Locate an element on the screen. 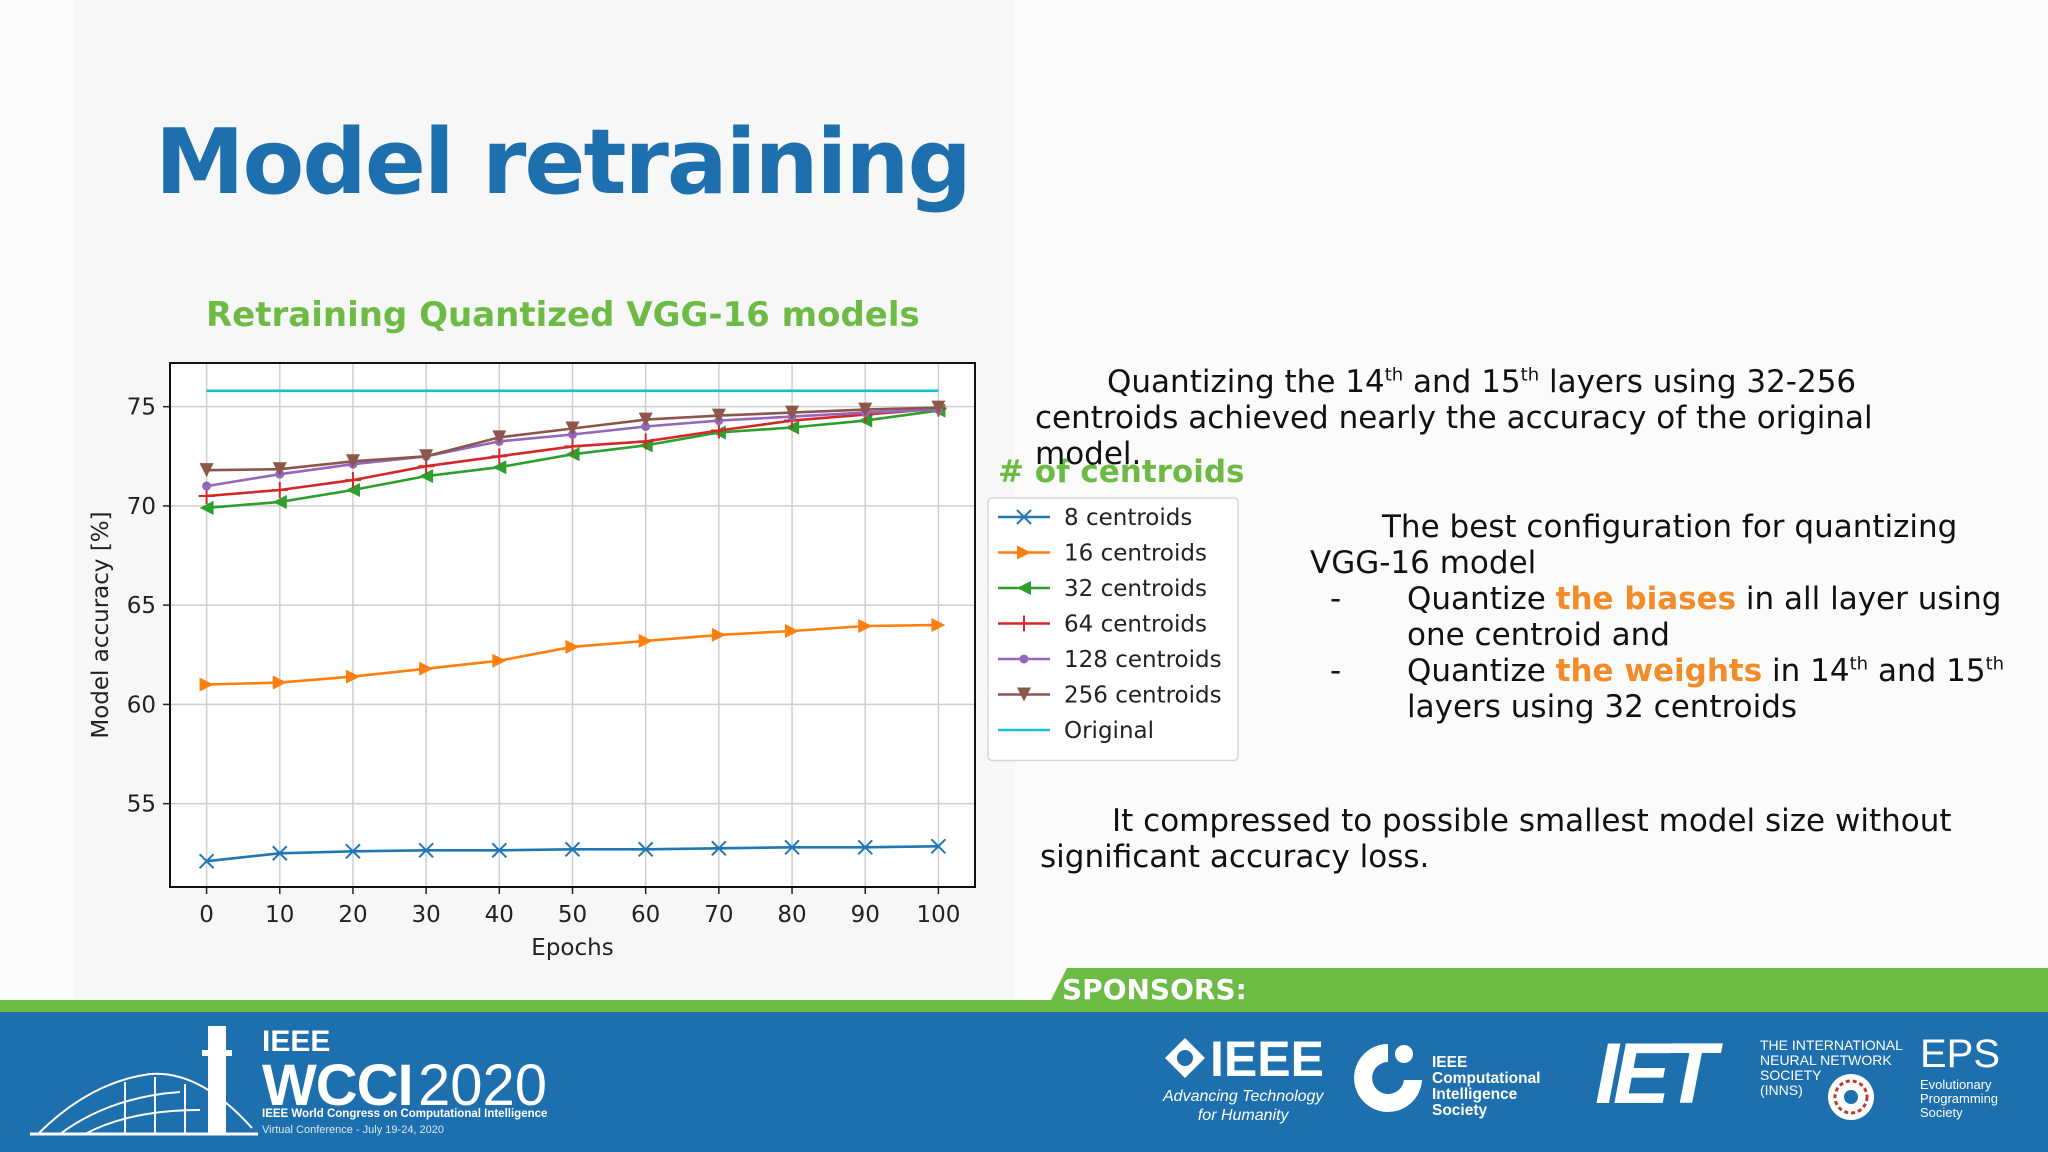 The image size is (2048, 1152). paragraph-line: model. is located at coordinates (1088, 454).